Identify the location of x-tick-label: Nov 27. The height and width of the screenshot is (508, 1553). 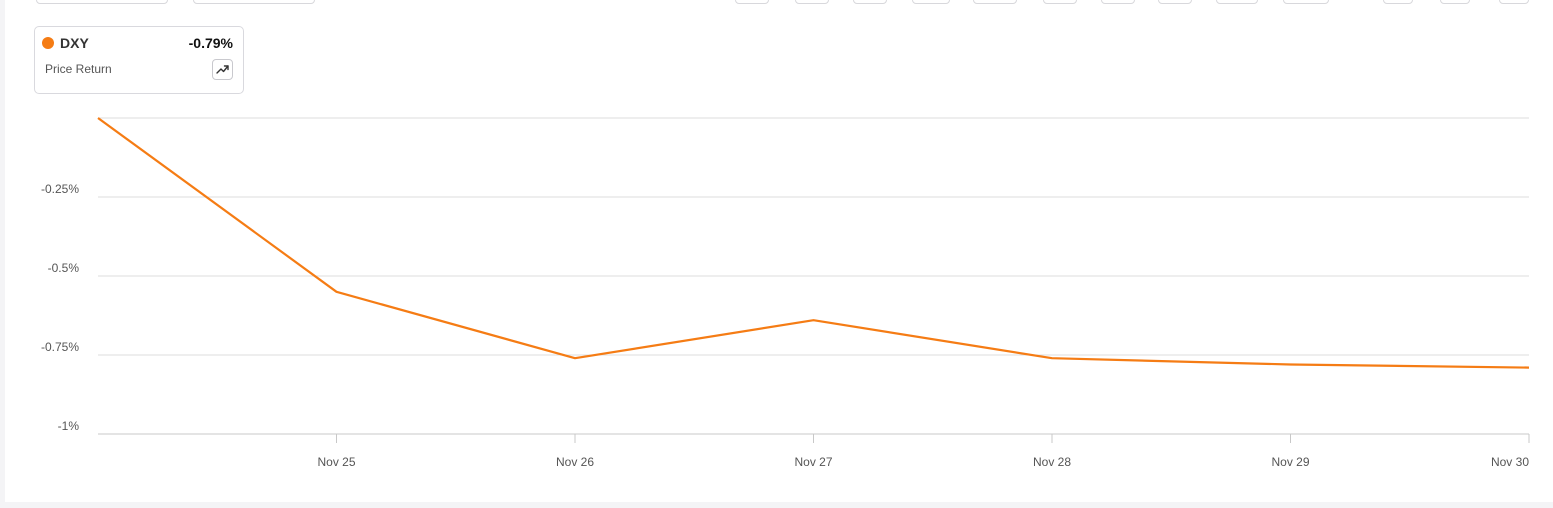
(813, 462).